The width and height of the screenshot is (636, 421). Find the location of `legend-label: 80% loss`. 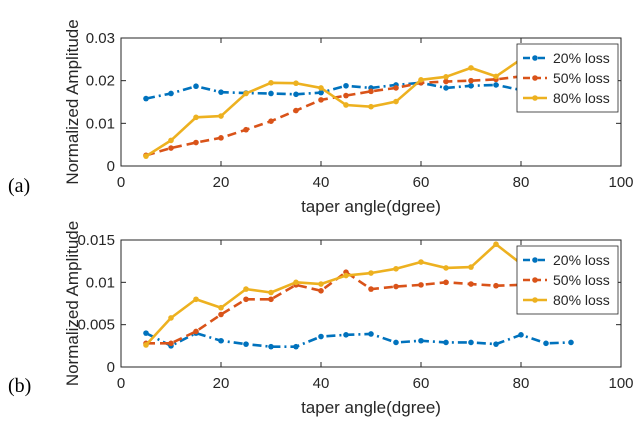

legend-label: 80% loss is located at coordinates (581, 98).